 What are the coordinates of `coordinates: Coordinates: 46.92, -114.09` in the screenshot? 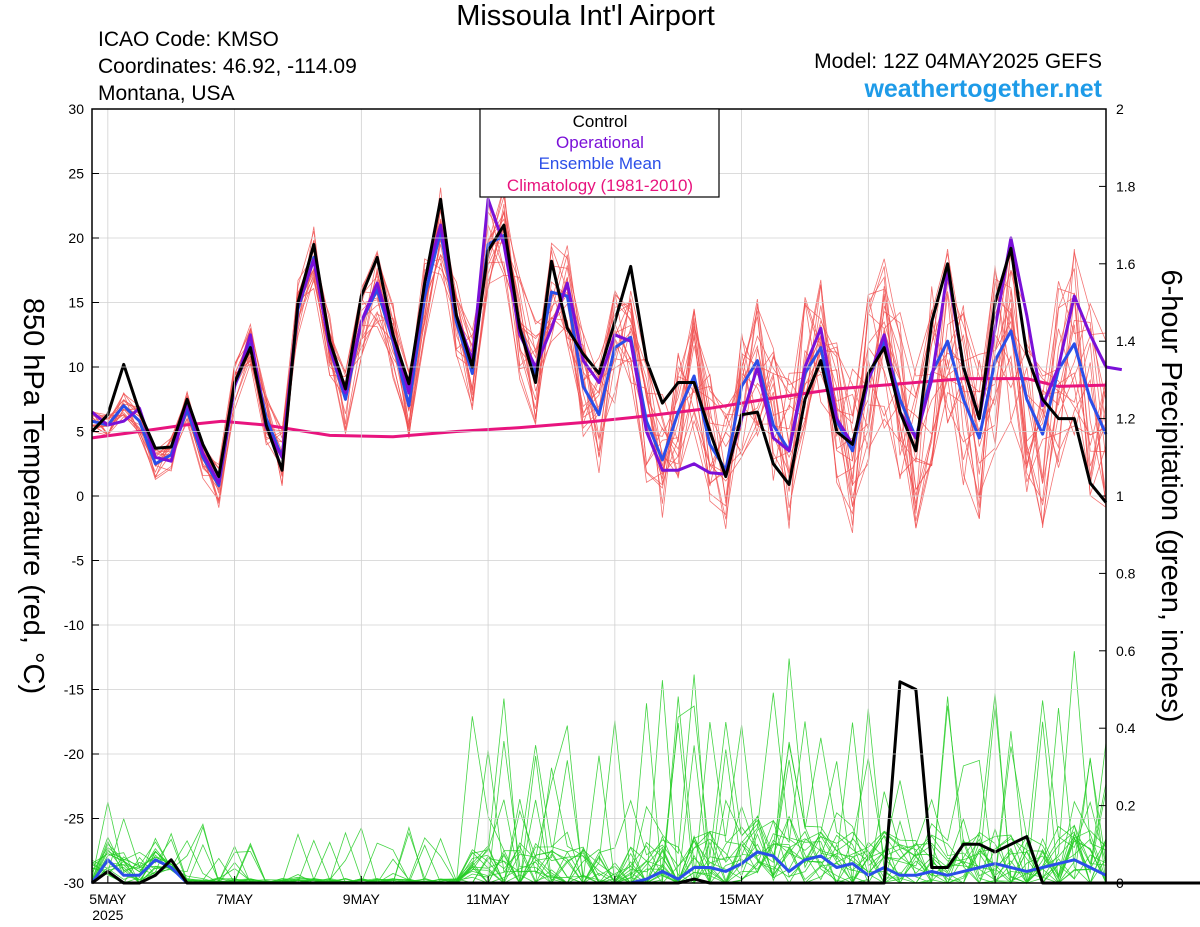 It's located at (227, 66).